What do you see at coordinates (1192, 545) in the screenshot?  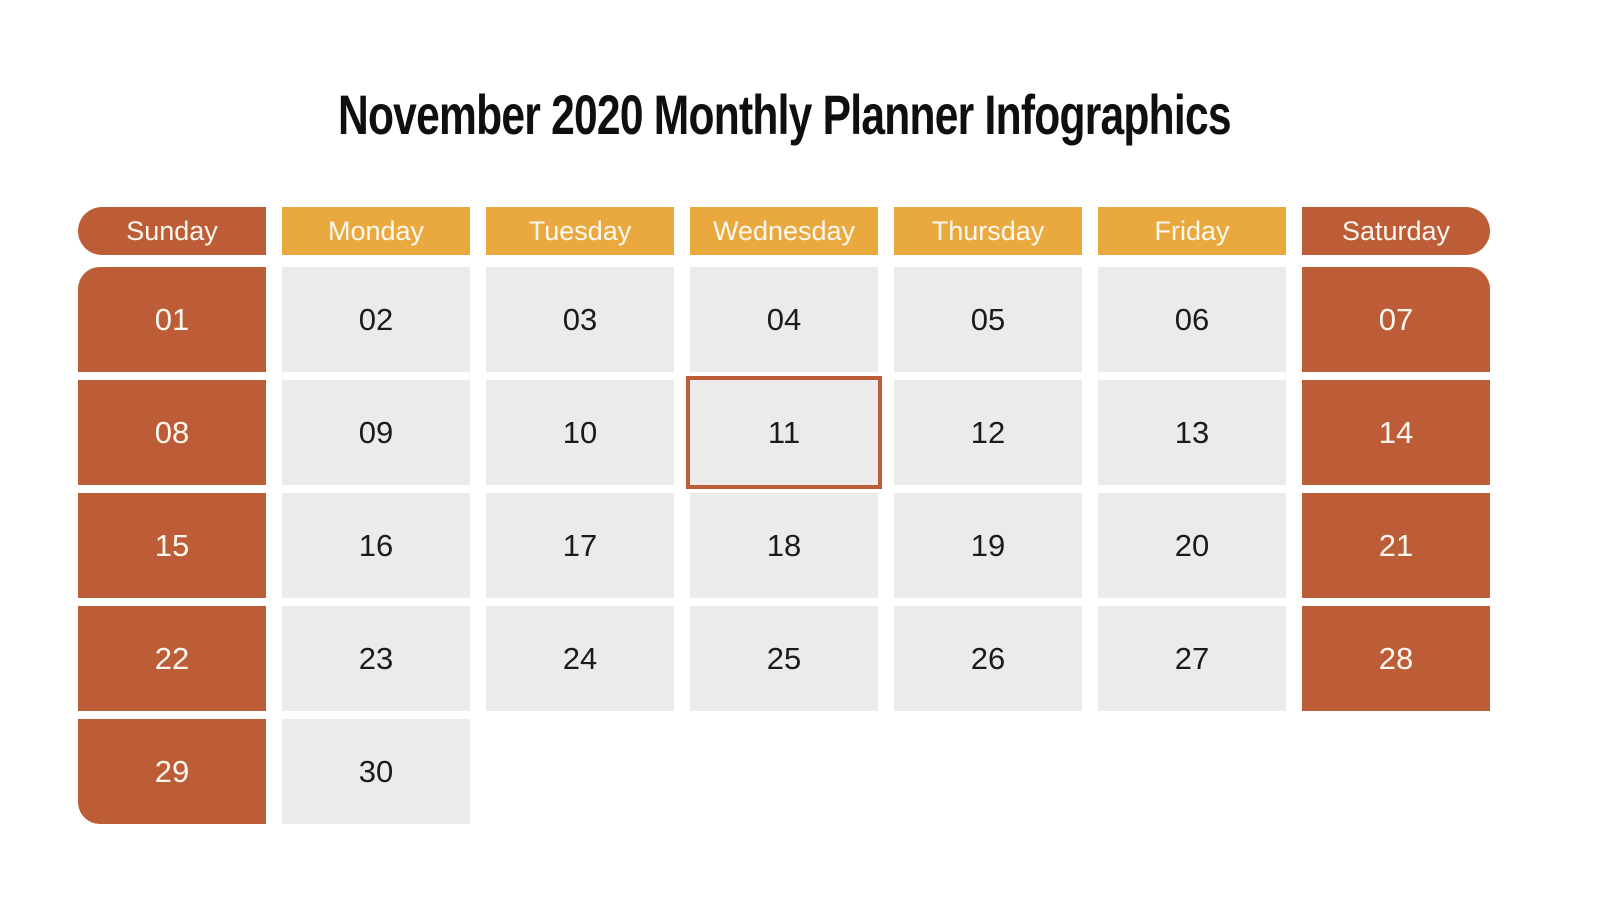 I see `day-cell-20: 20` at bounding box center [1192, 545].